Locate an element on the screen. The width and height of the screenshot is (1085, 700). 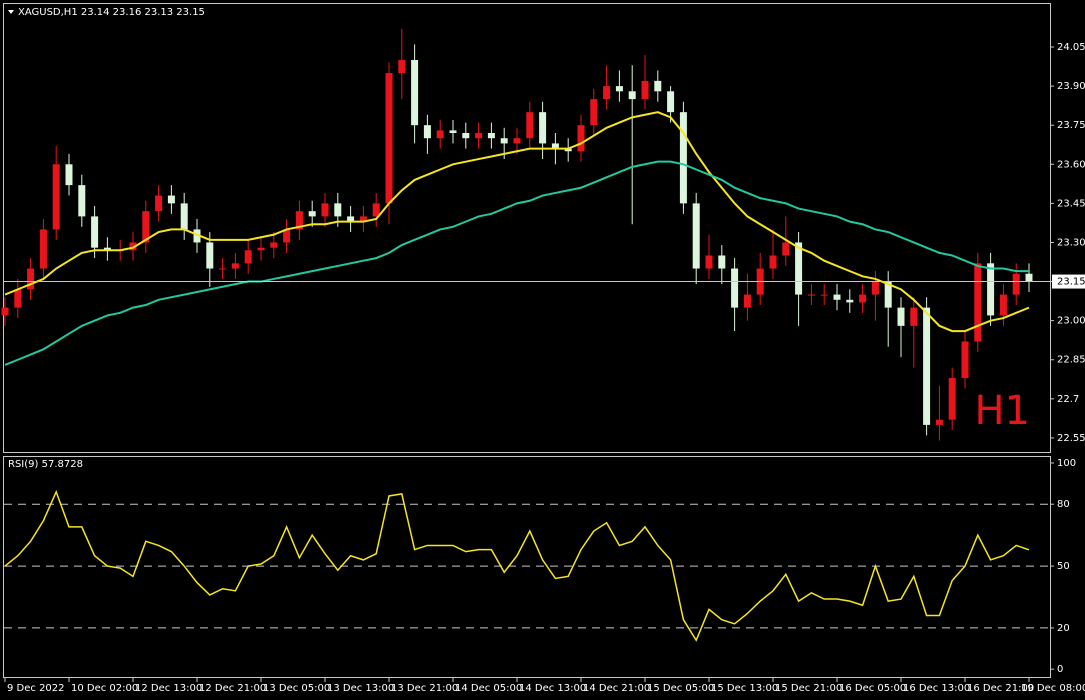
x-tick-label: 15 Dec 21:00 is located at coordinates (808, 688).